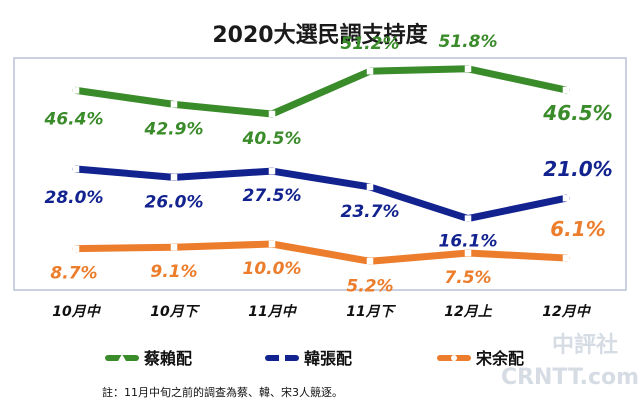 The height and width of the screenshot is (420, 640). Describe the element at coordinates (577, 229) in the screenshot. I see `data-label: 6.1%` at that location.